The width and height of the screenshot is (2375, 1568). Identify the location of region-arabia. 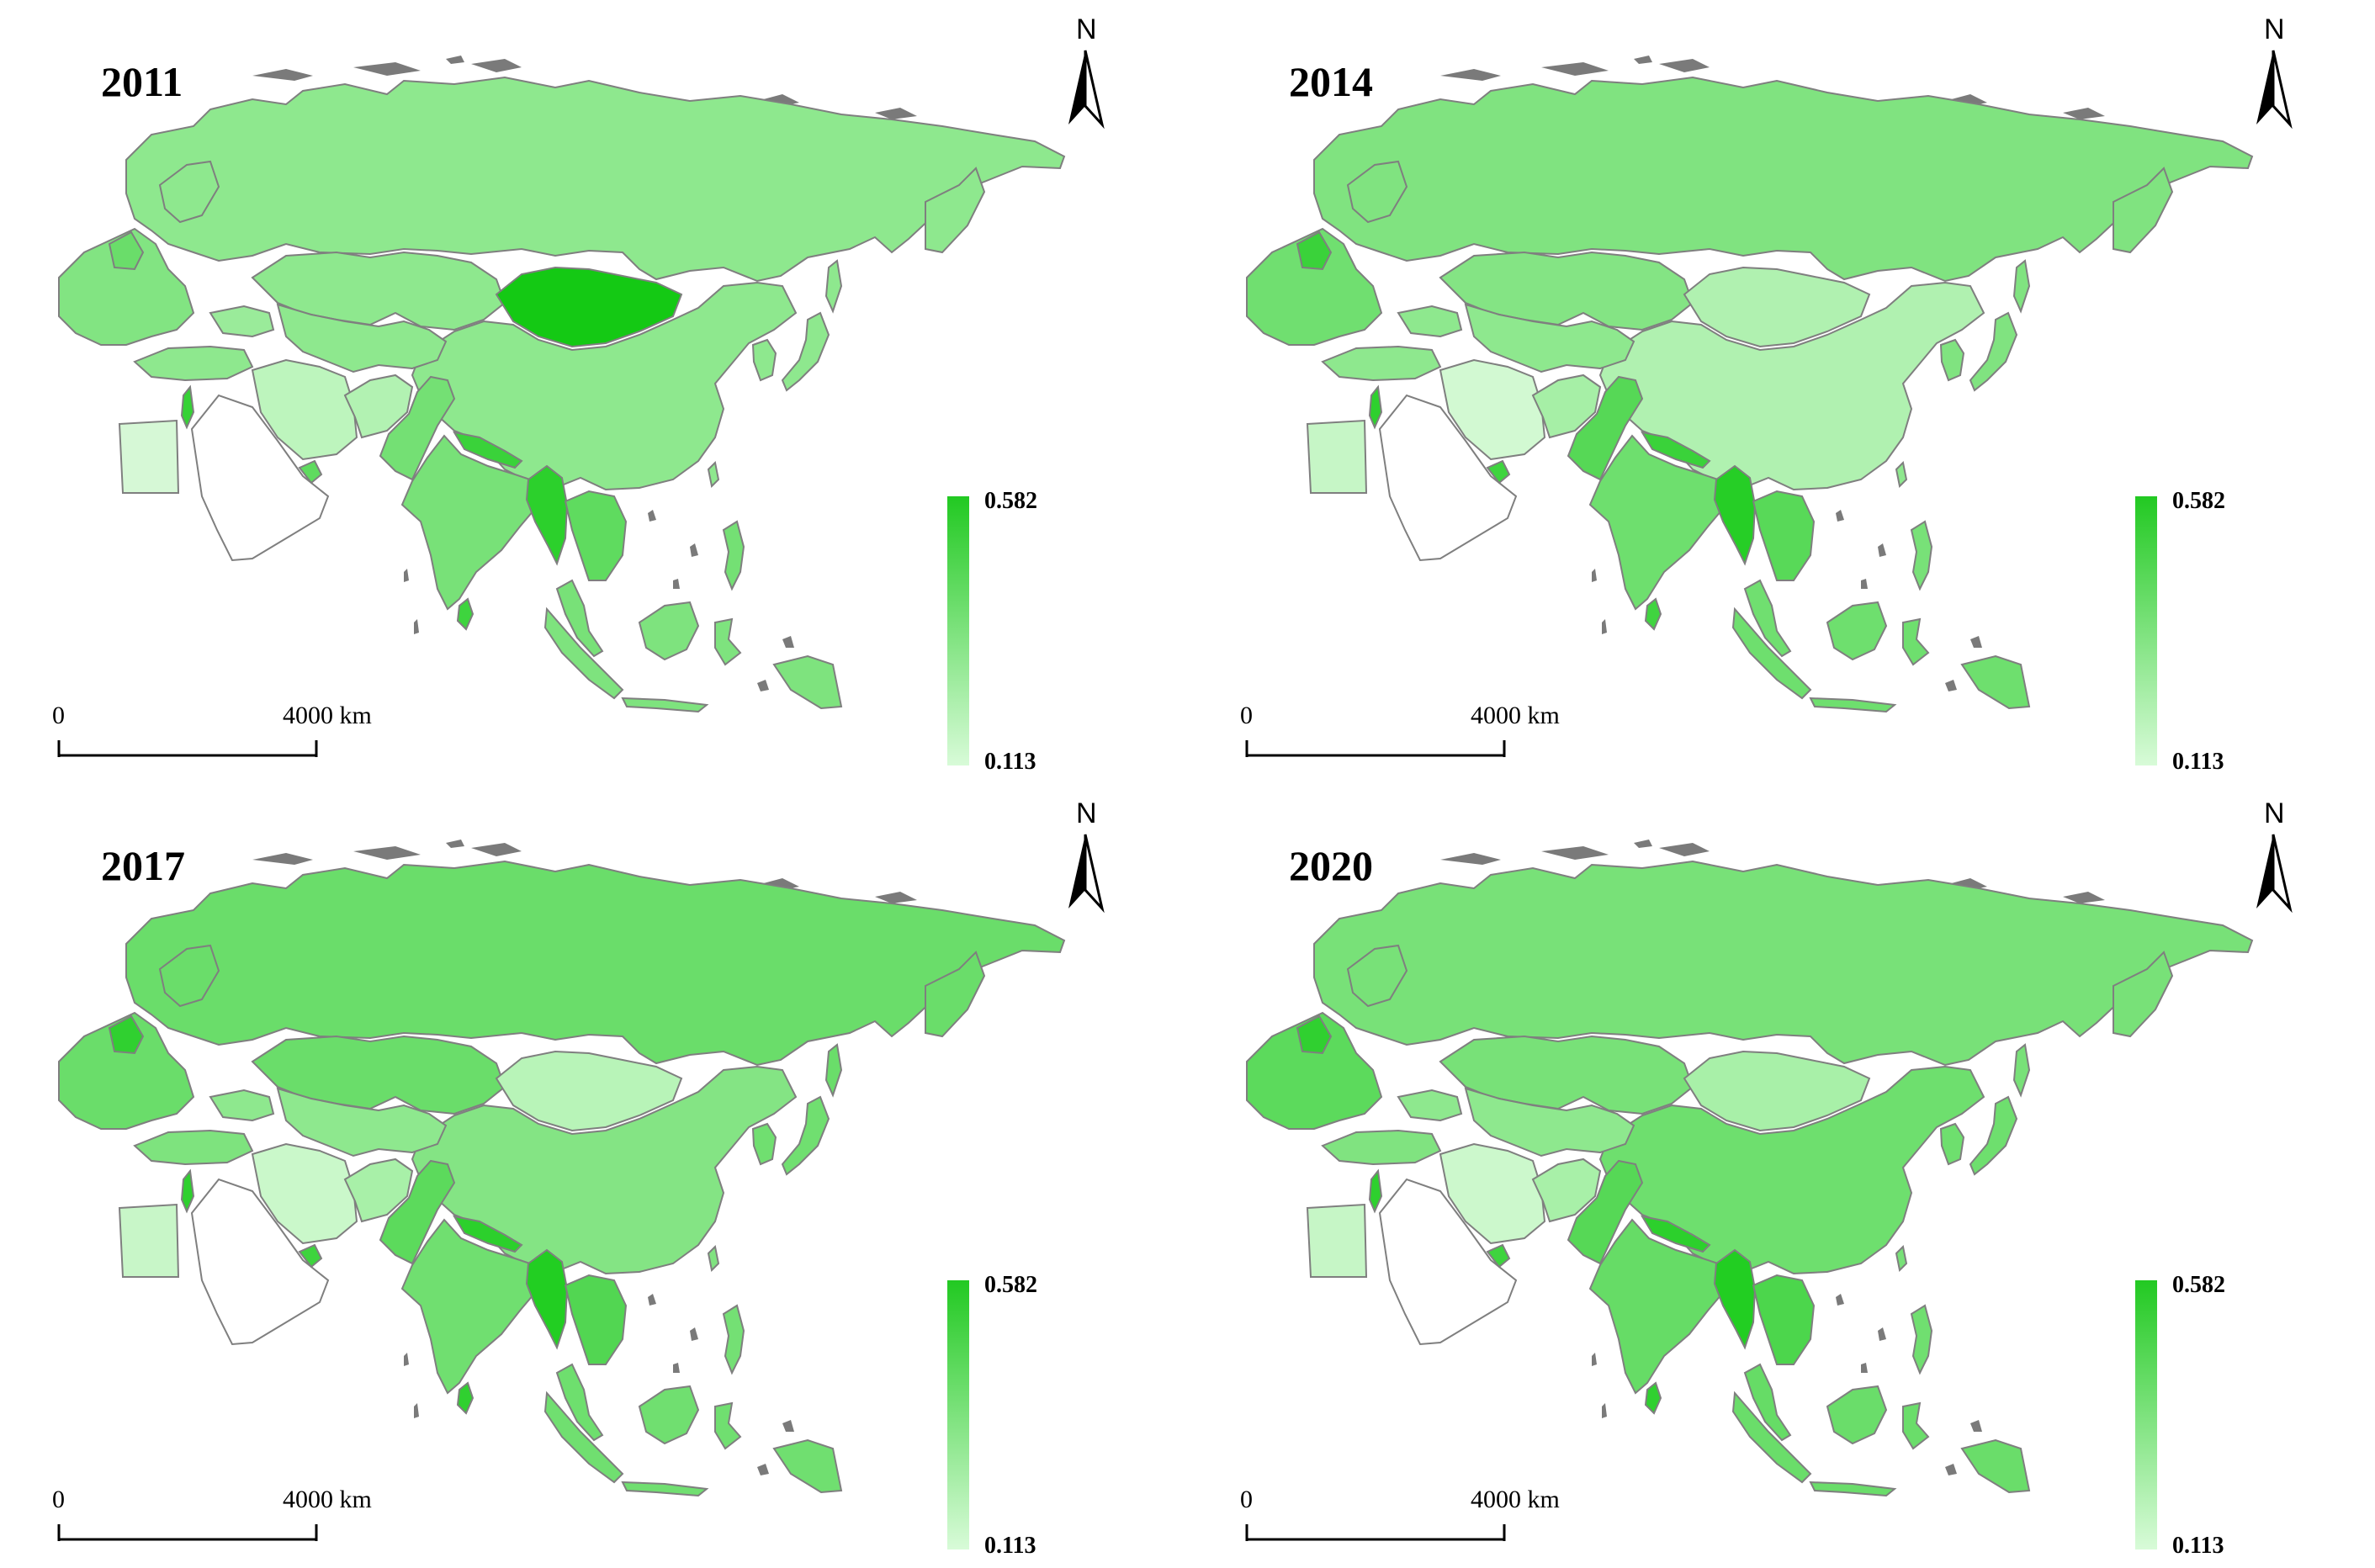
(260, 1262).